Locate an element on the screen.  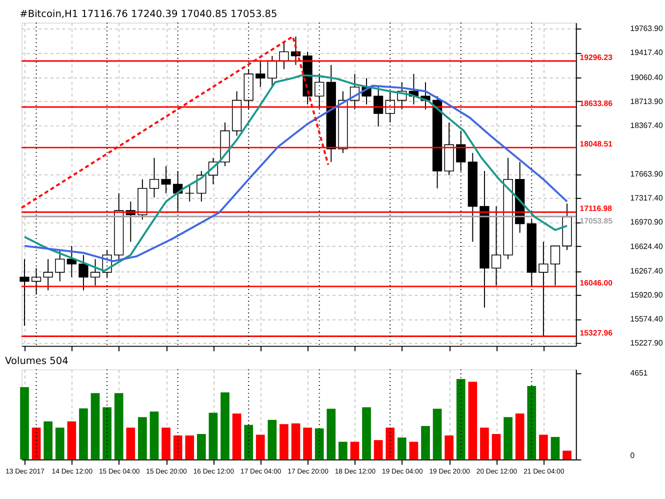
ref-line-label: 15327.96 is located at coordinates (597, 333).